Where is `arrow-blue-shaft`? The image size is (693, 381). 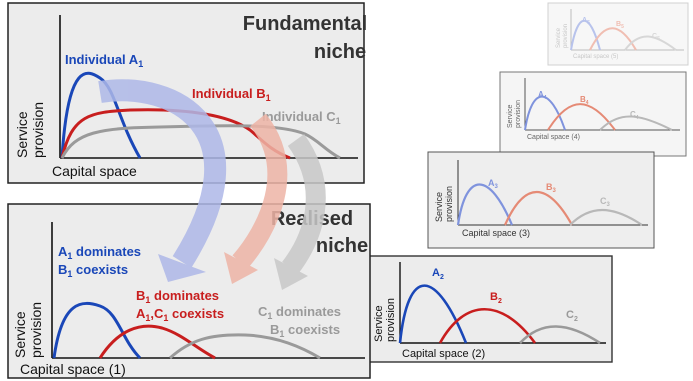 arrow-blue-shaft is located at coordinates (162, 173).